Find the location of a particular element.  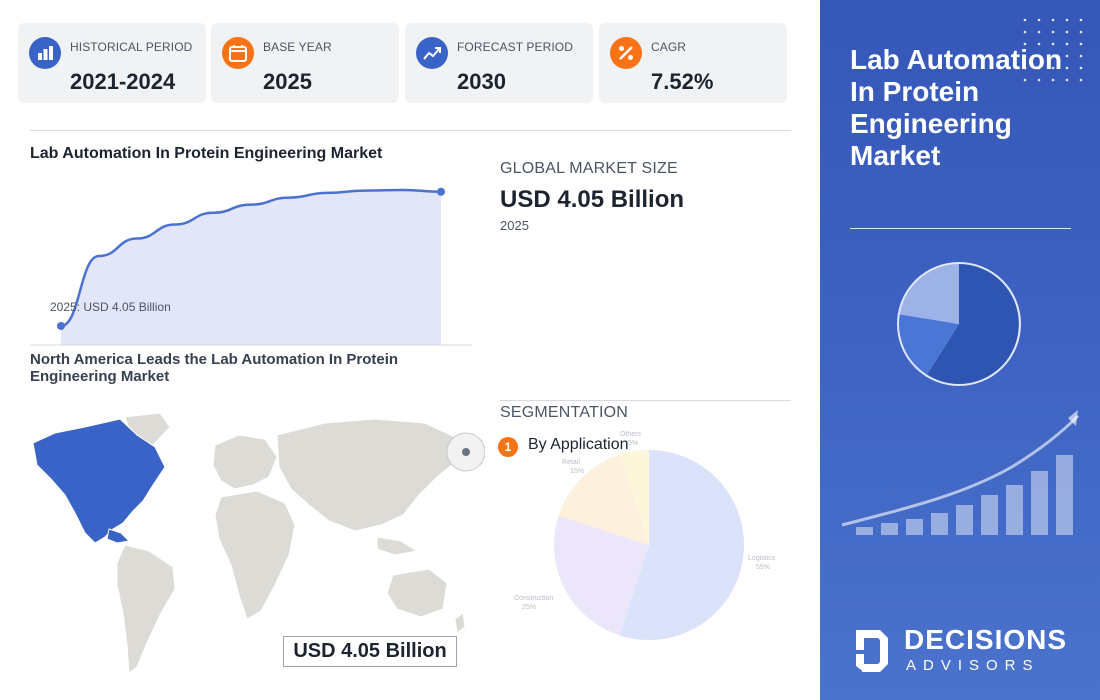

trend-start-point is located at coordinates (61, 326).